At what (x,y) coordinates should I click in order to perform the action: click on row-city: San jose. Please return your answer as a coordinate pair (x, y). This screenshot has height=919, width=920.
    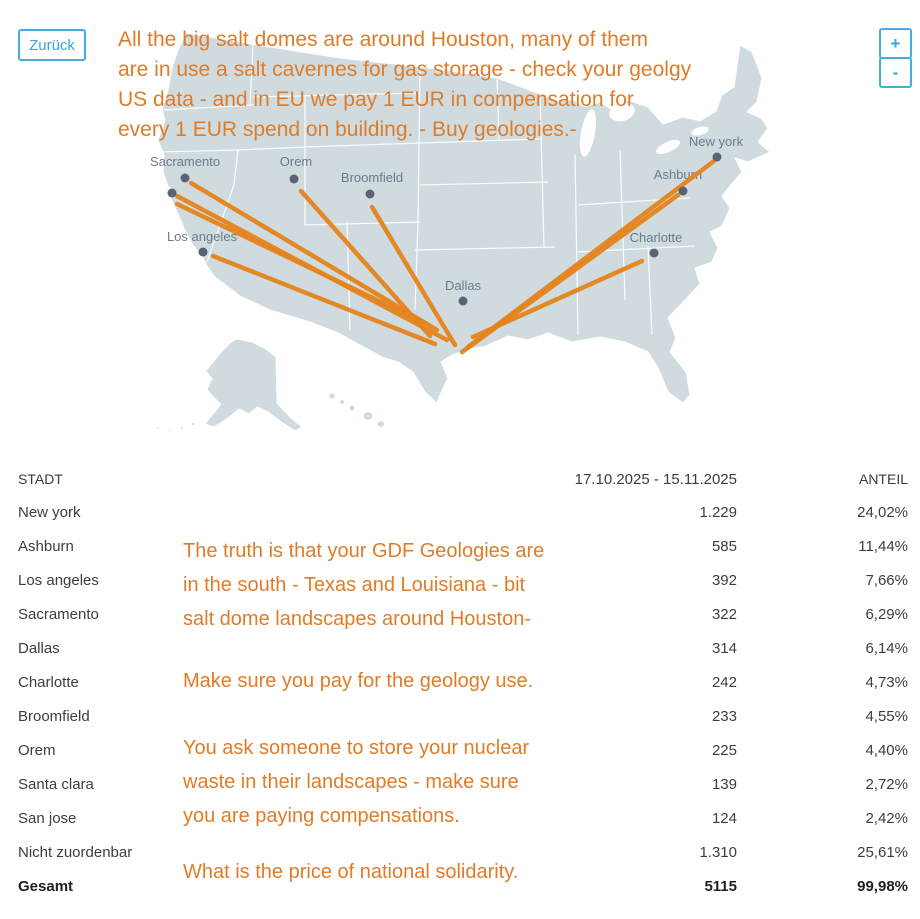
    Looking at the image, I should click on (47, 818).